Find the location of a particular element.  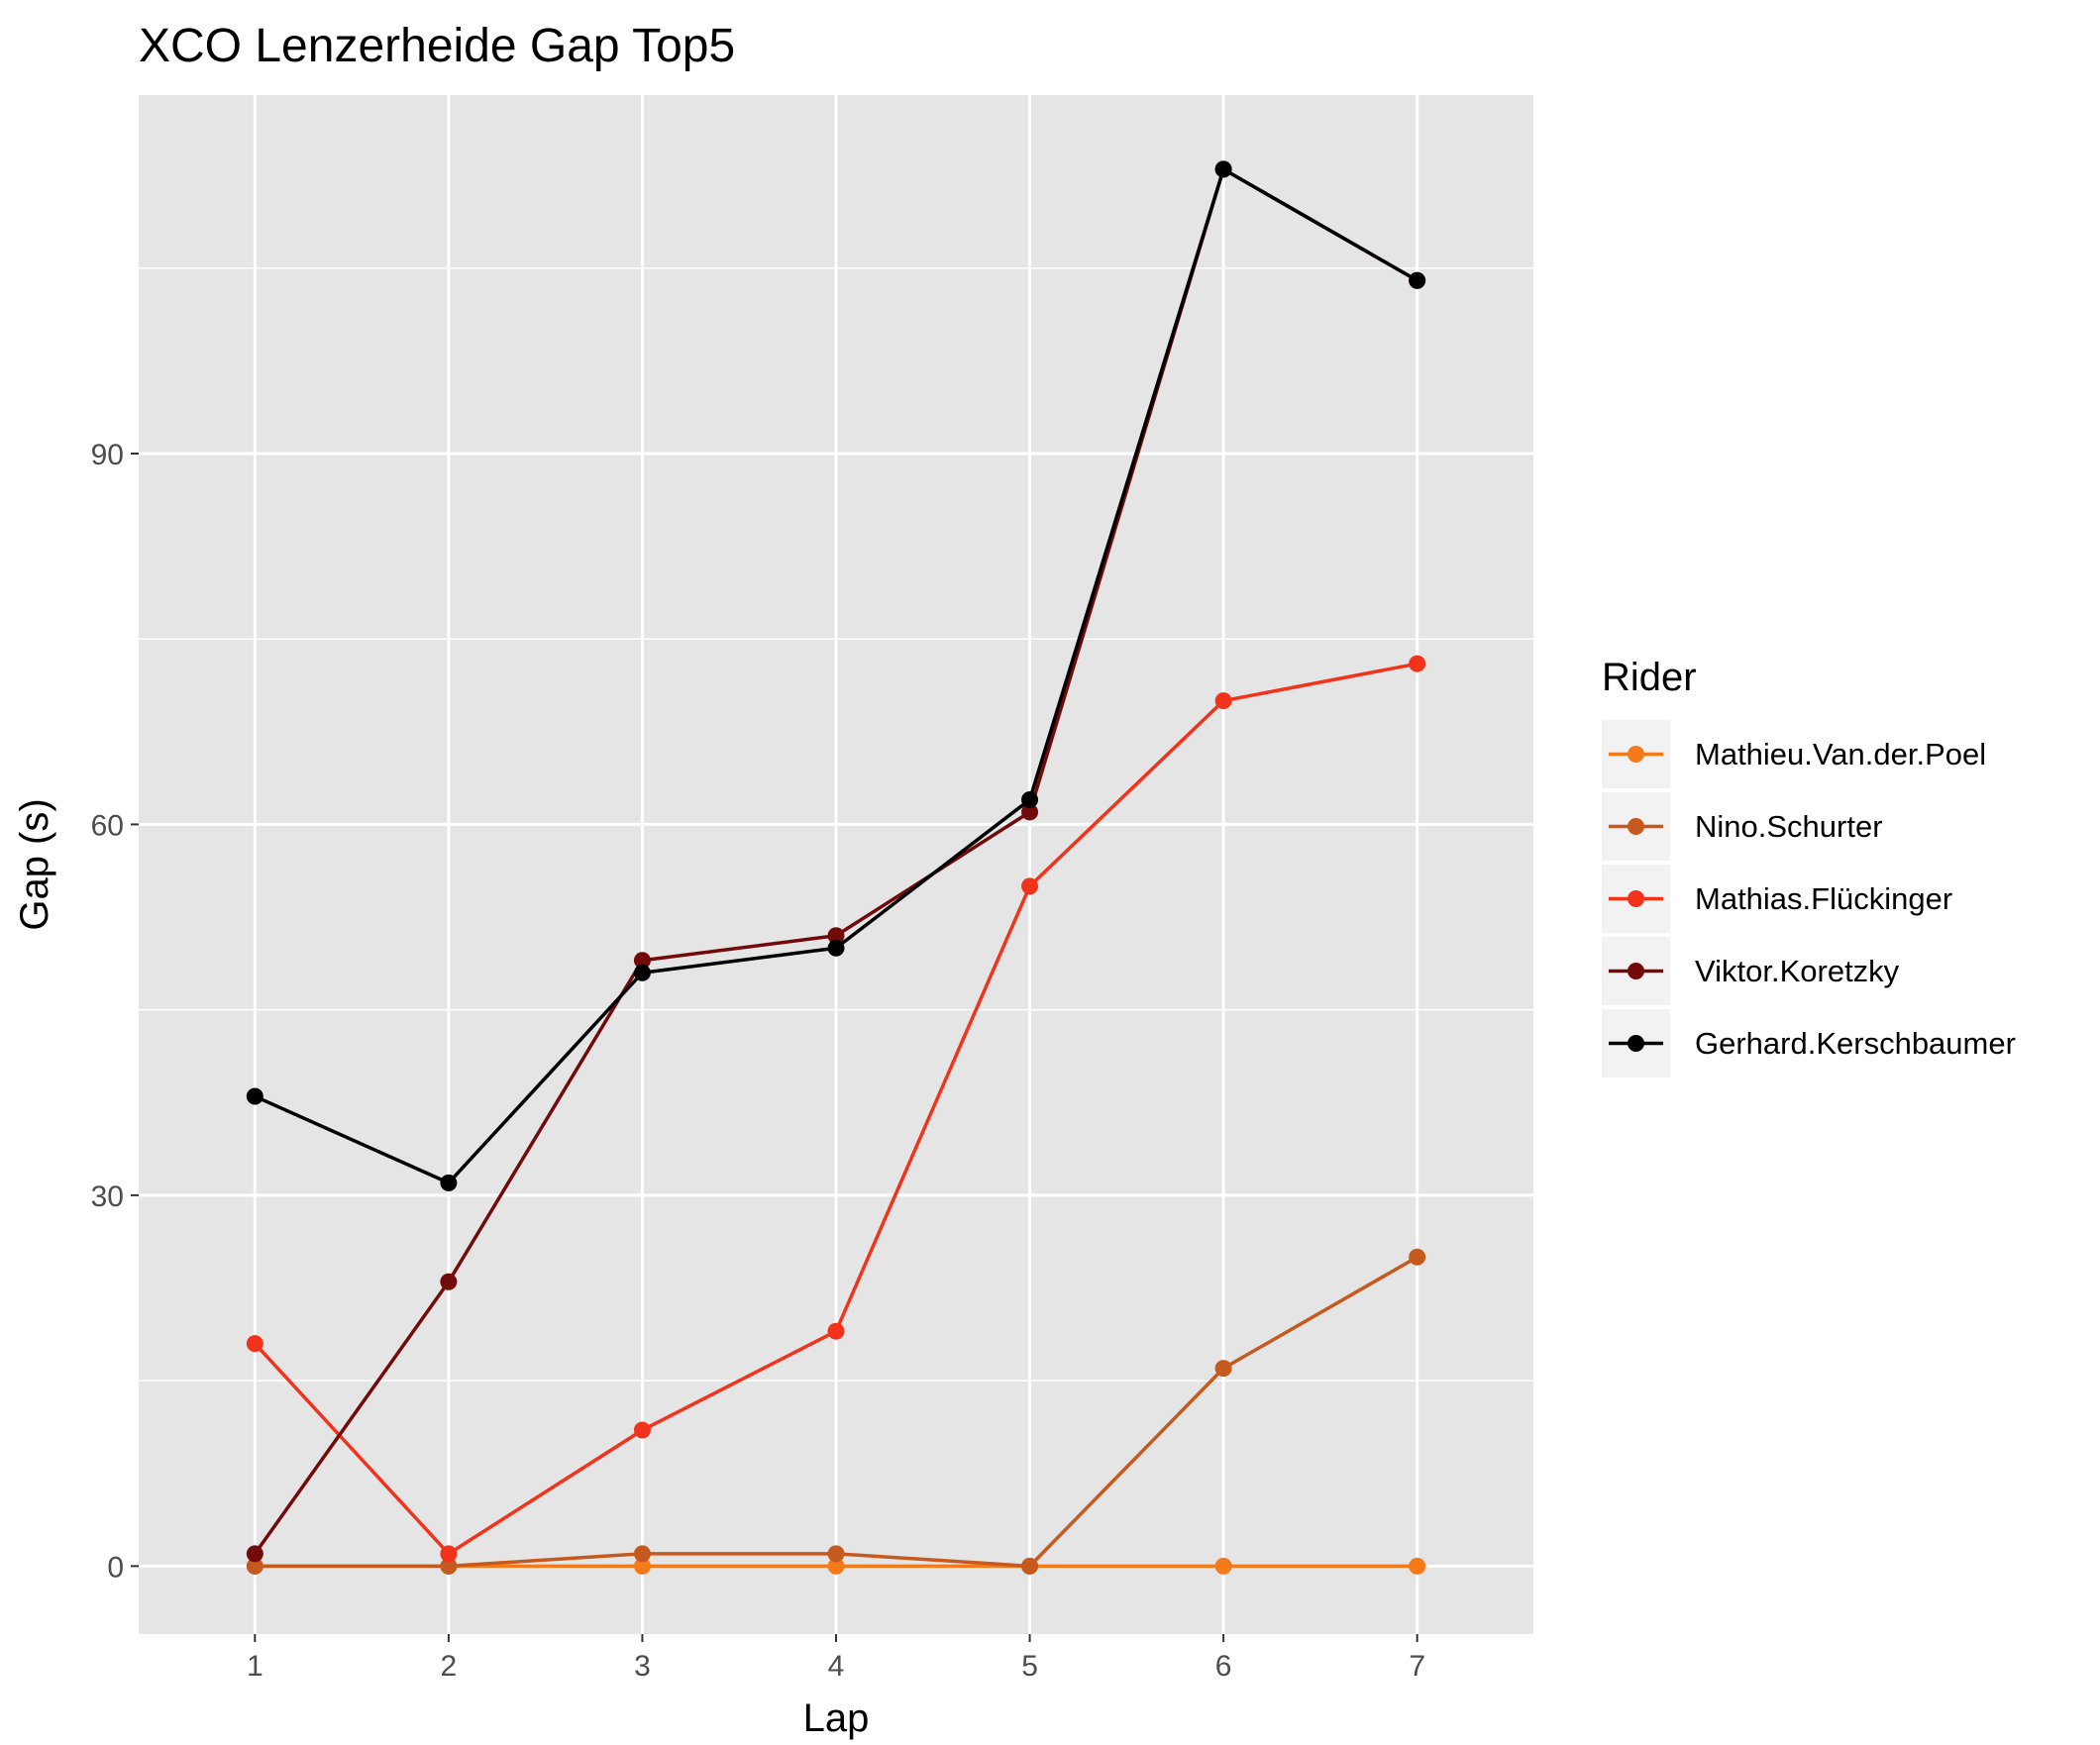

x-tick-label: 6 is located at coordinates (1223, 1666).